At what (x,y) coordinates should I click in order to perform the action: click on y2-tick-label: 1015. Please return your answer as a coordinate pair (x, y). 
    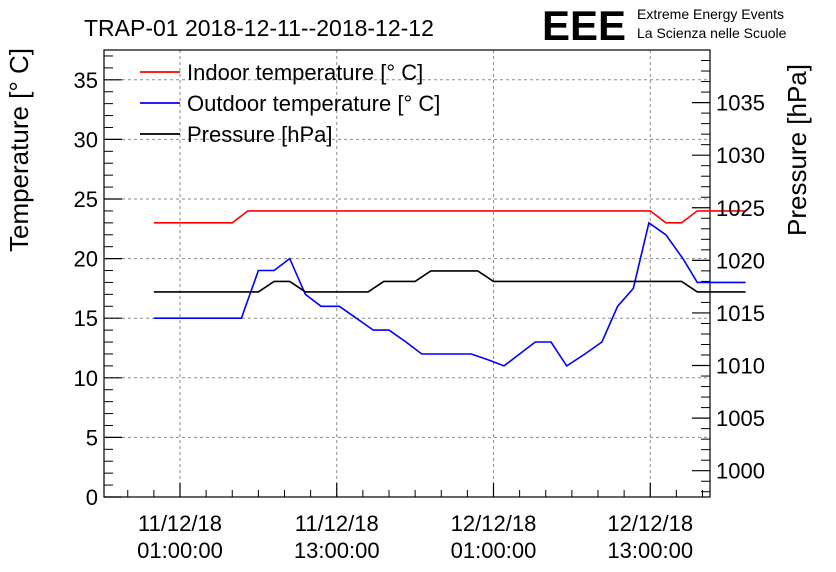
    Looking at the image, I should click on (740, 313).